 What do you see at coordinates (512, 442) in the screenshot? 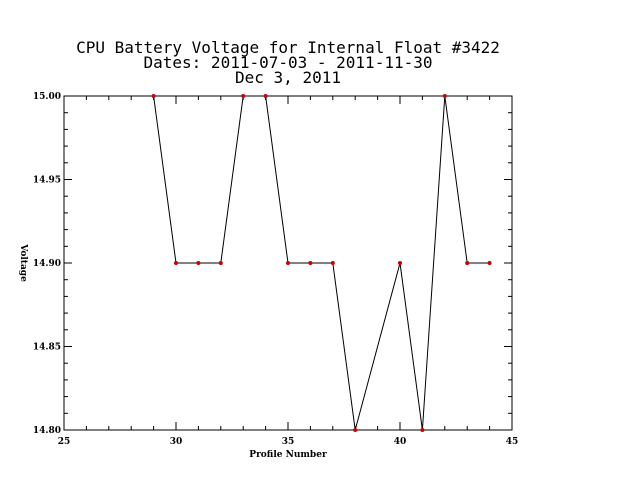
I see `x-tick-label: 45` at bounding box center [512, 442].